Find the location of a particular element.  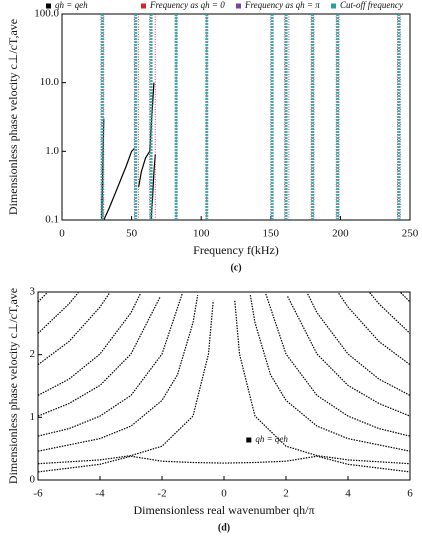

y-tick-label: 0.1 is located at coordinates (52, 220).